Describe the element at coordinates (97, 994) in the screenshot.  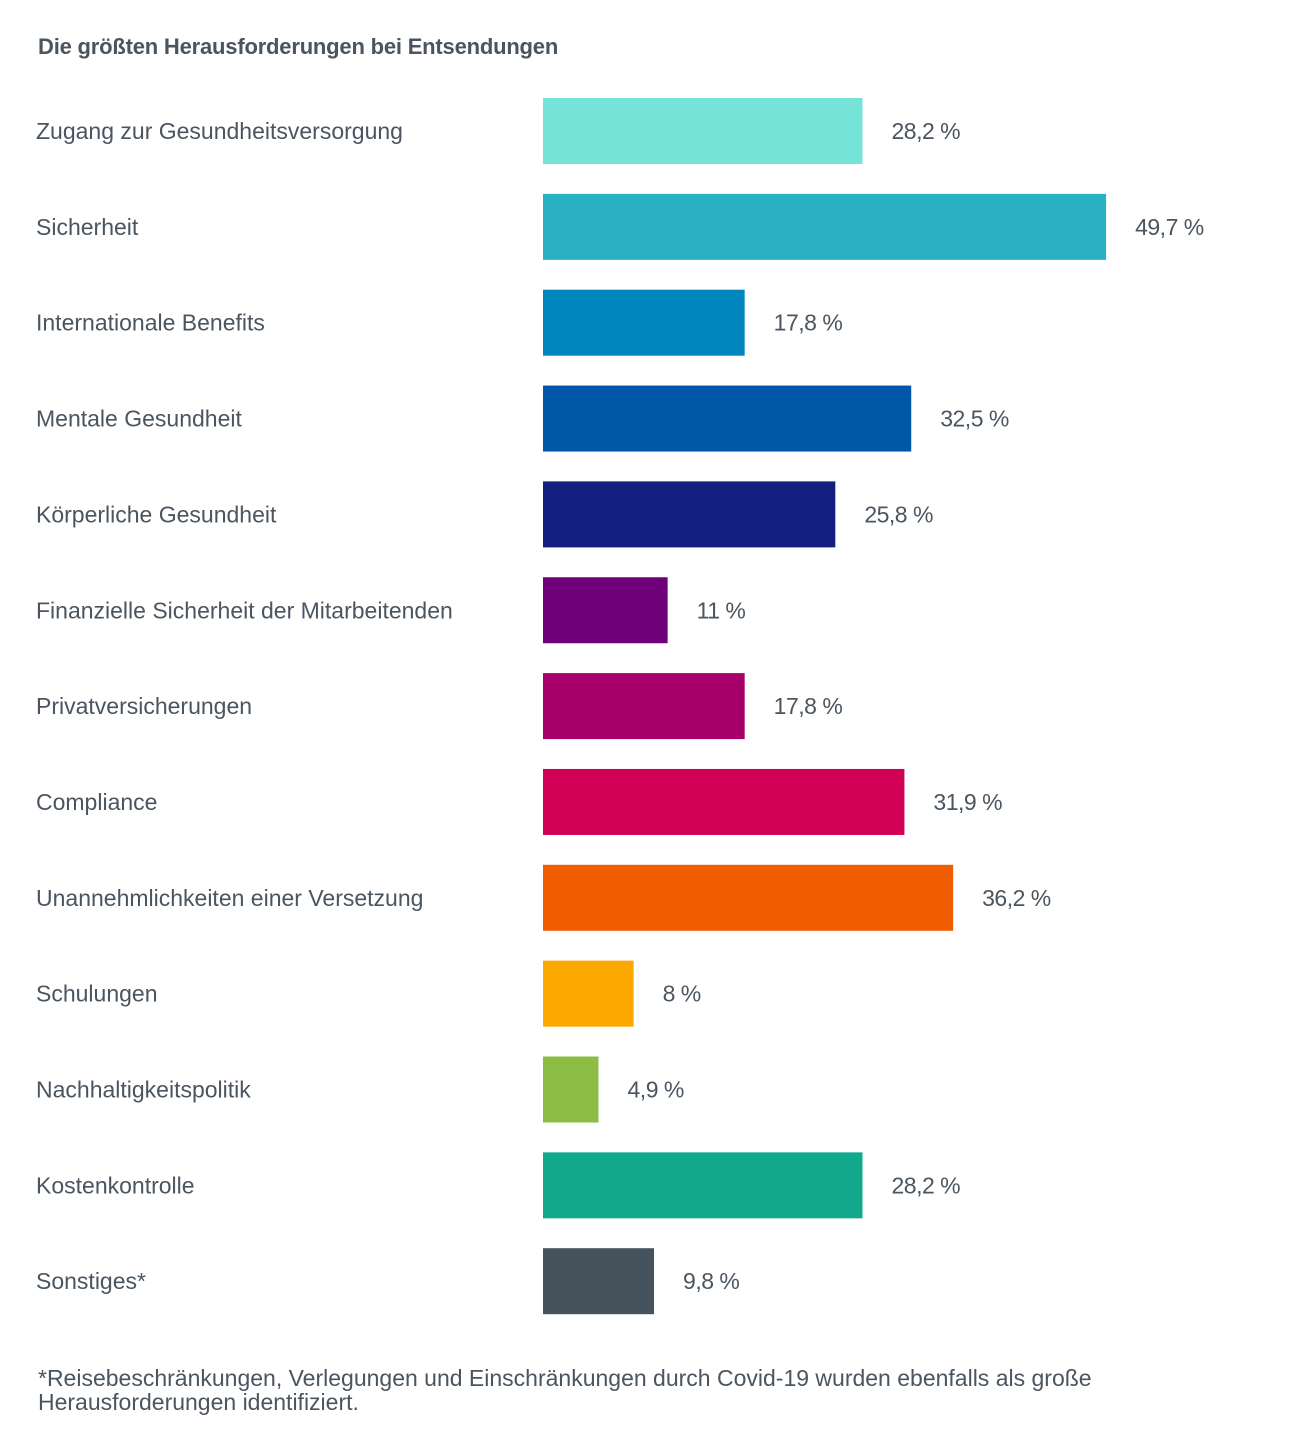
I see `category-label: Schulungen` at that location.